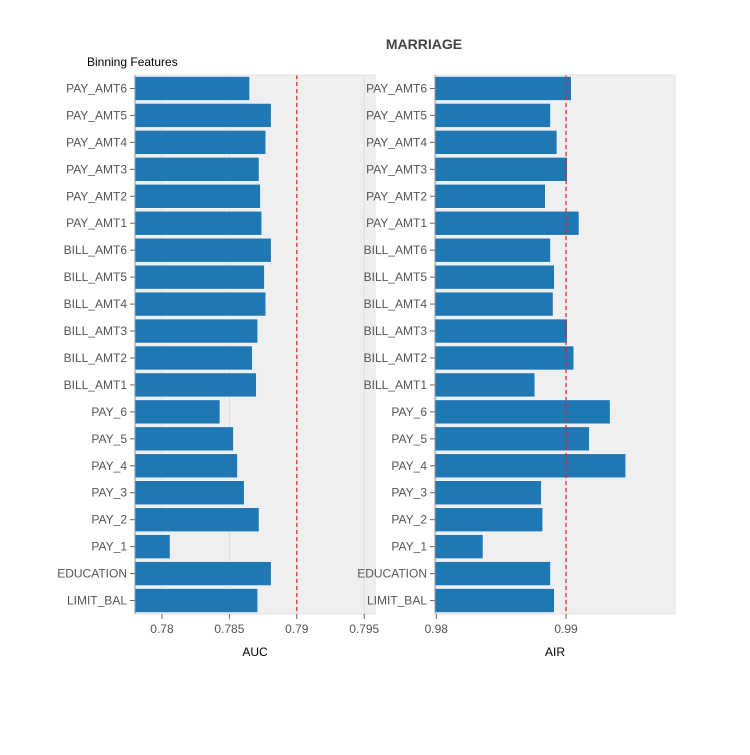 This screenshot has width=750, height=755. Describe the element at coordinates (555, 652) in the screenshot. I see `x-axis-title: AIR` at that location.